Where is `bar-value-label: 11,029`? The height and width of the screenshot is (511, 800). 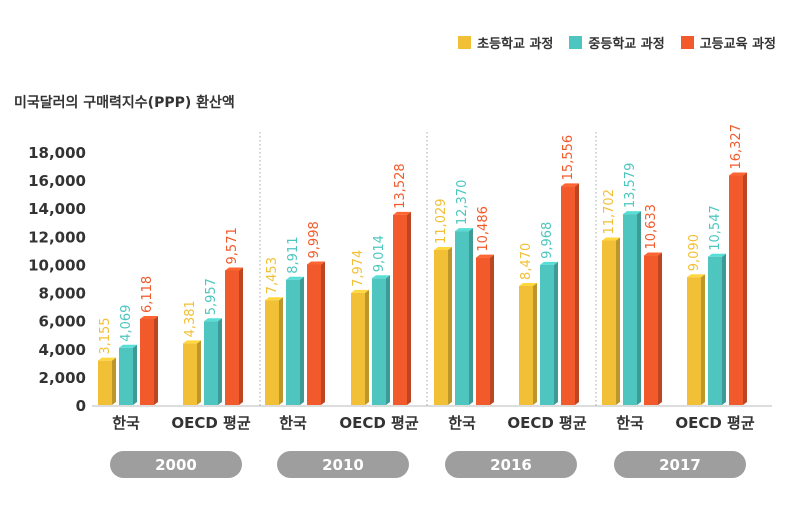 bar-value-label: 11,029 is located at coordinates (441, 221).